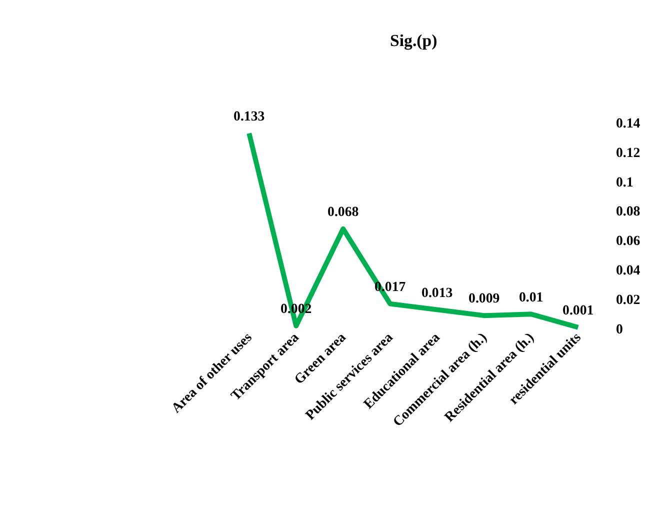  What do you see at coordinates (619, 328) in the screenshot?
I see `y-tick-label: 0` at bounding box center [619, 328].